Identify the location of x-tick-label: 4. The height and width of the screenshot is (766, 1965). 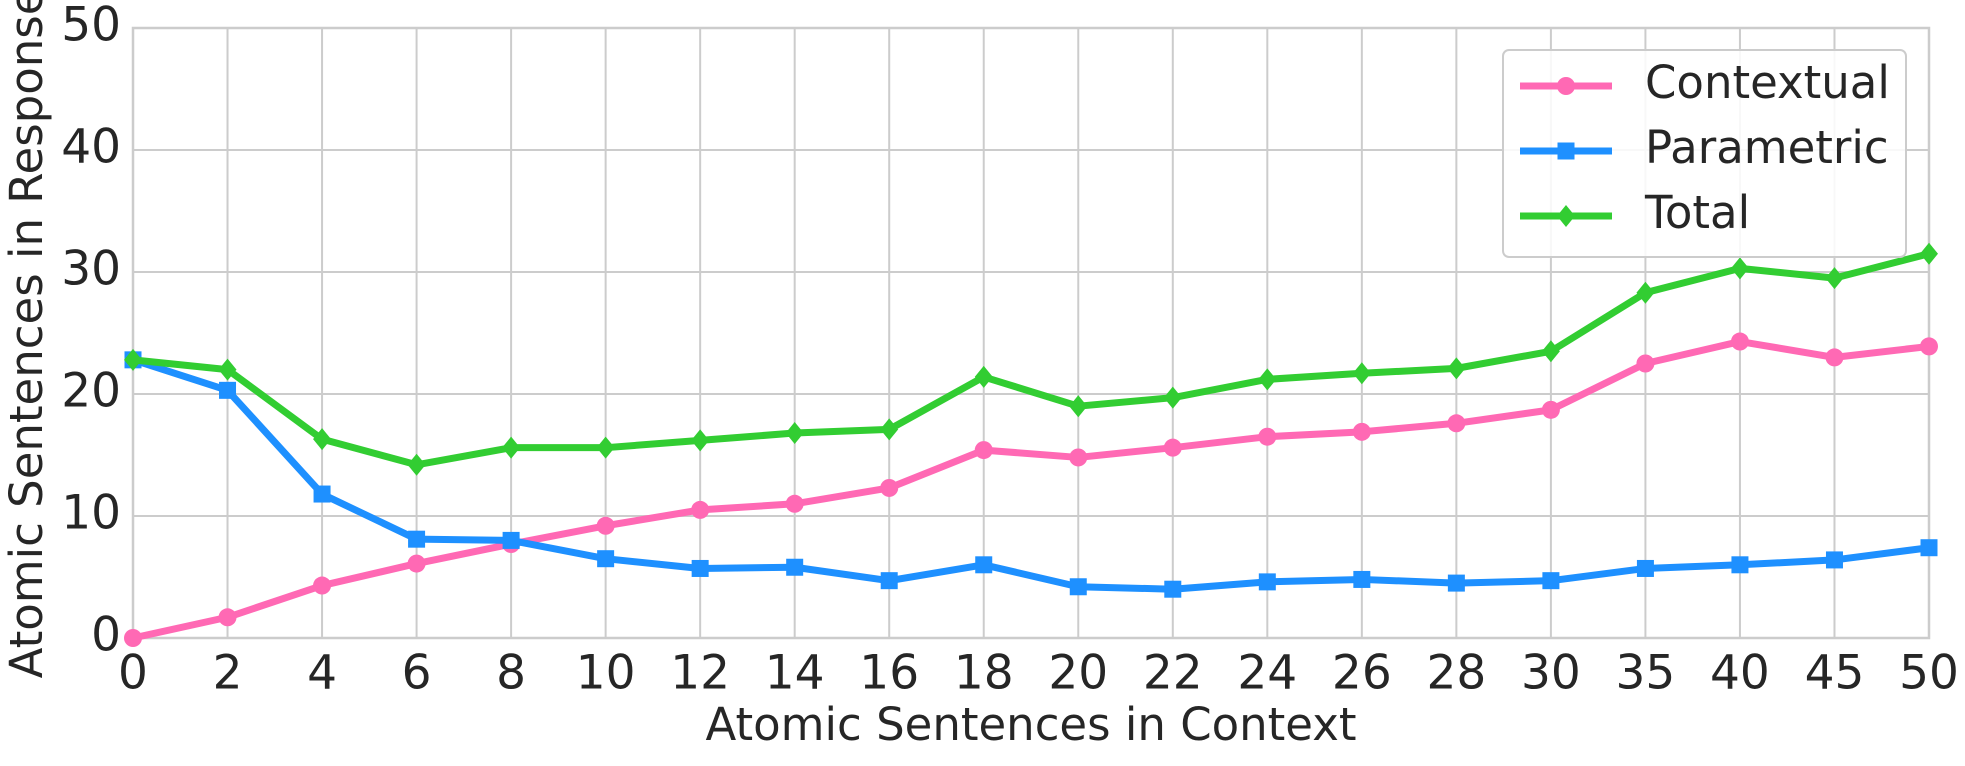
(322, 673).